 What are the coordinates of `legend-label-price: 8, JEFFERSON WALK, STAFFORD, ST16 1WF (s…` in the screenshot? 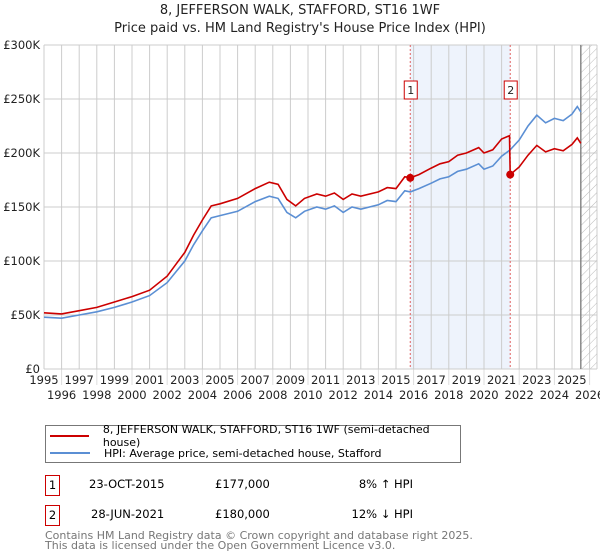 It's located at (266, 436).